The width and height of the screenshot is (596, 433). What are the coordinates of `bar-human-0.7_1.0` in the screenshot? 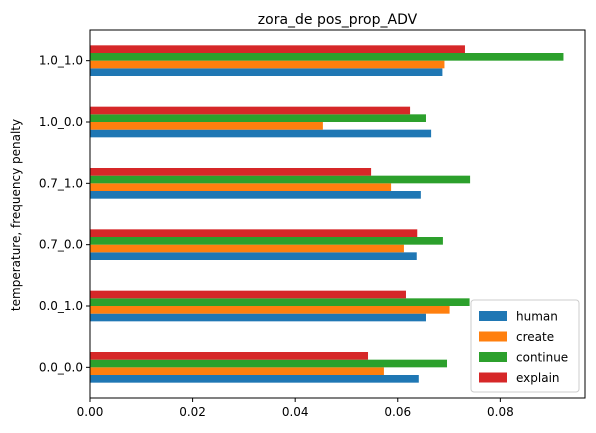 It's located at (255, 195).